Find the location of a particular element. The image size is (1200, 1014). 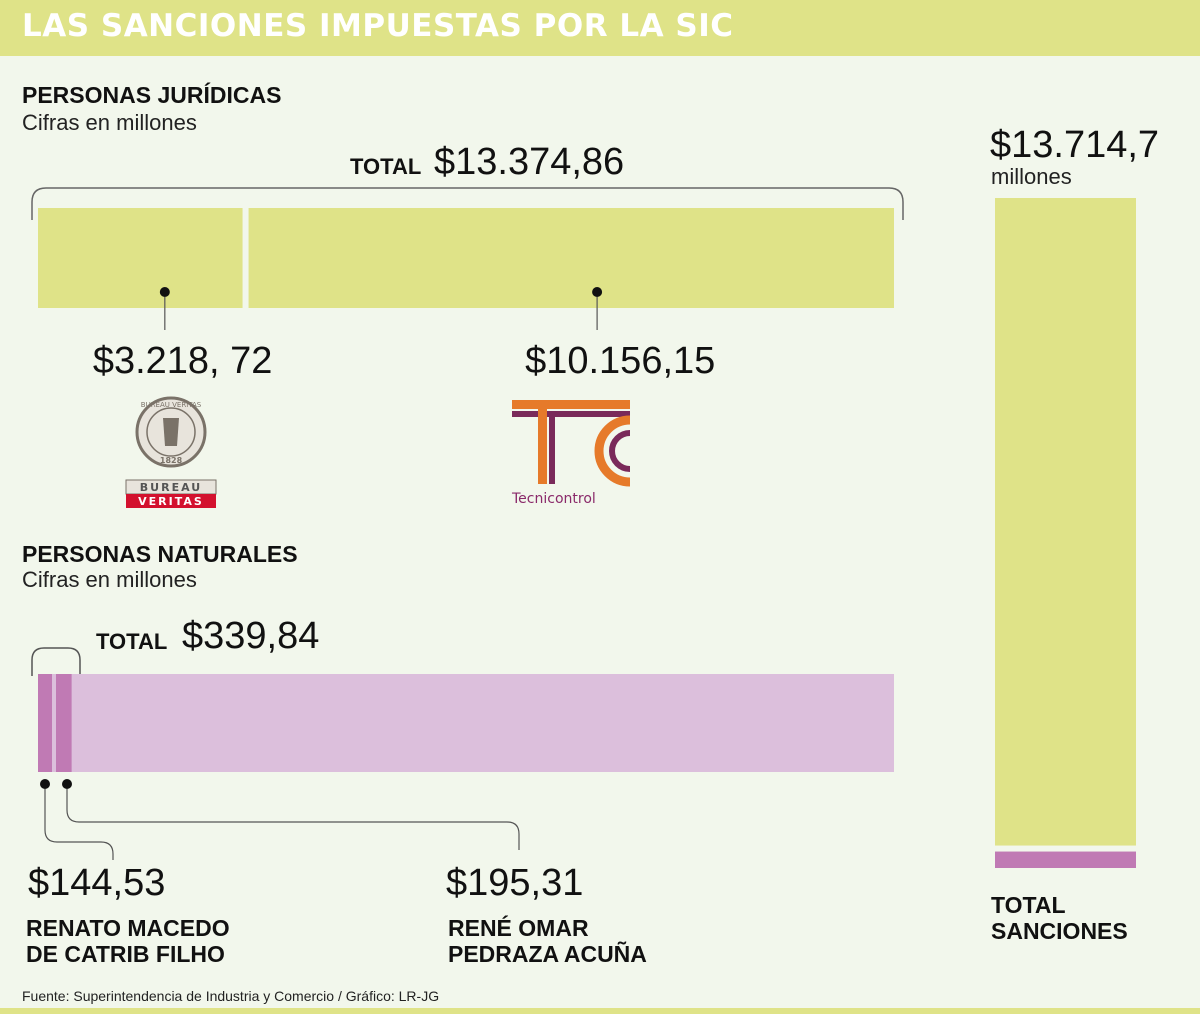

juridicas-value-label: $3.218, 72 is located at coordinates (182, 361).